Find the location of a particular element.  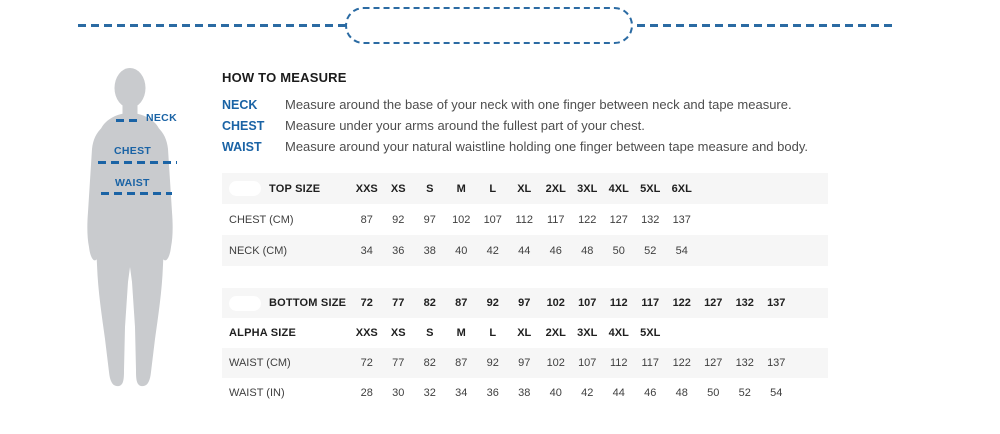

size-cell: 4XL is located at coordinates (618, 188).